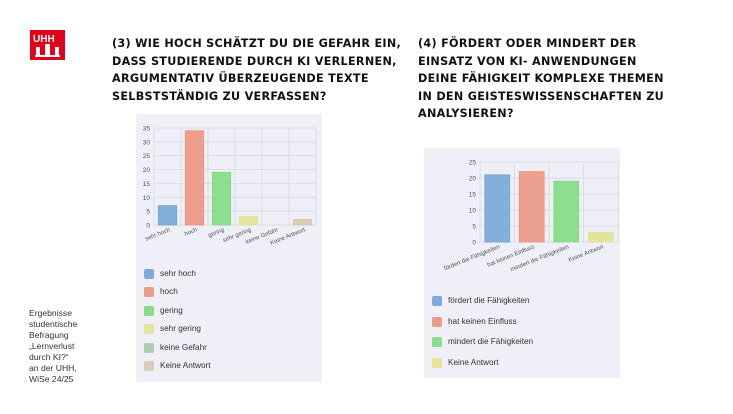 This screenshot has height=414, width=733. Describe the element at coordinates (147, 129) in the screenshot. I see `y-tick-label: 35` at that location.